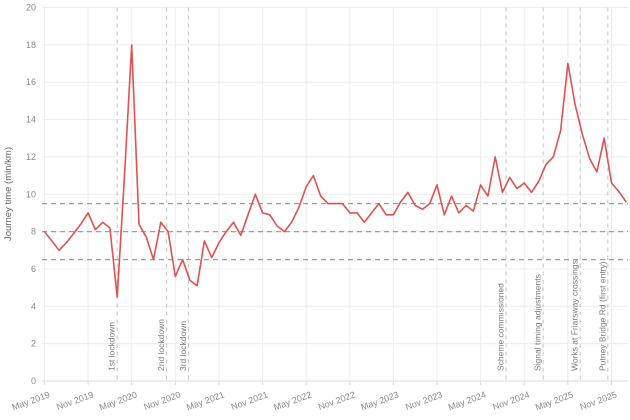 This screenshot has height=420, width=630. Describe the element at coordinates (511, 400) in the screenshot. I see `x-tick-label: Nov 2024` at that location.